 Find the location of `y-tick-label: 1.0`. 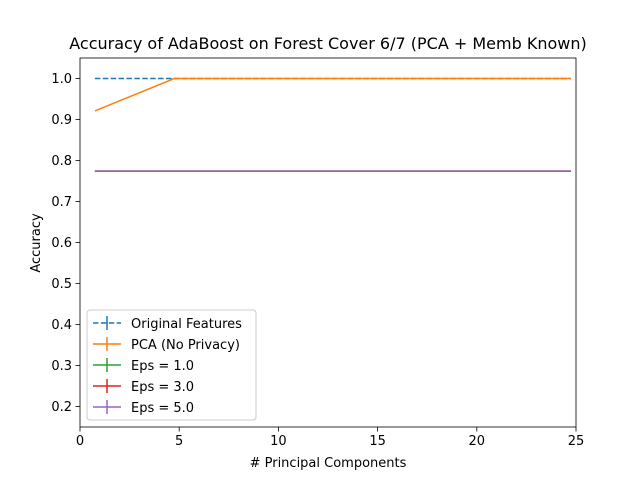

y-tick-label: 1.0 is located at coordinates (61, 79).